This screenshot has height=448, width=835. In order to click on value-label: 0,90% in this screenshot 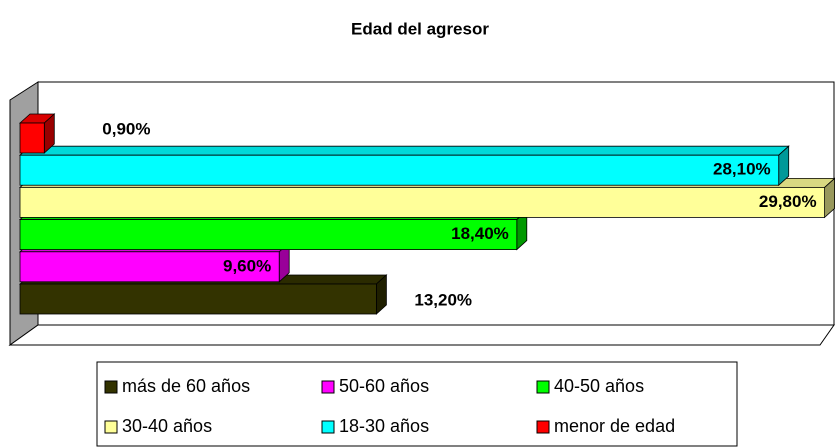, I will do `click(126, 128)`.